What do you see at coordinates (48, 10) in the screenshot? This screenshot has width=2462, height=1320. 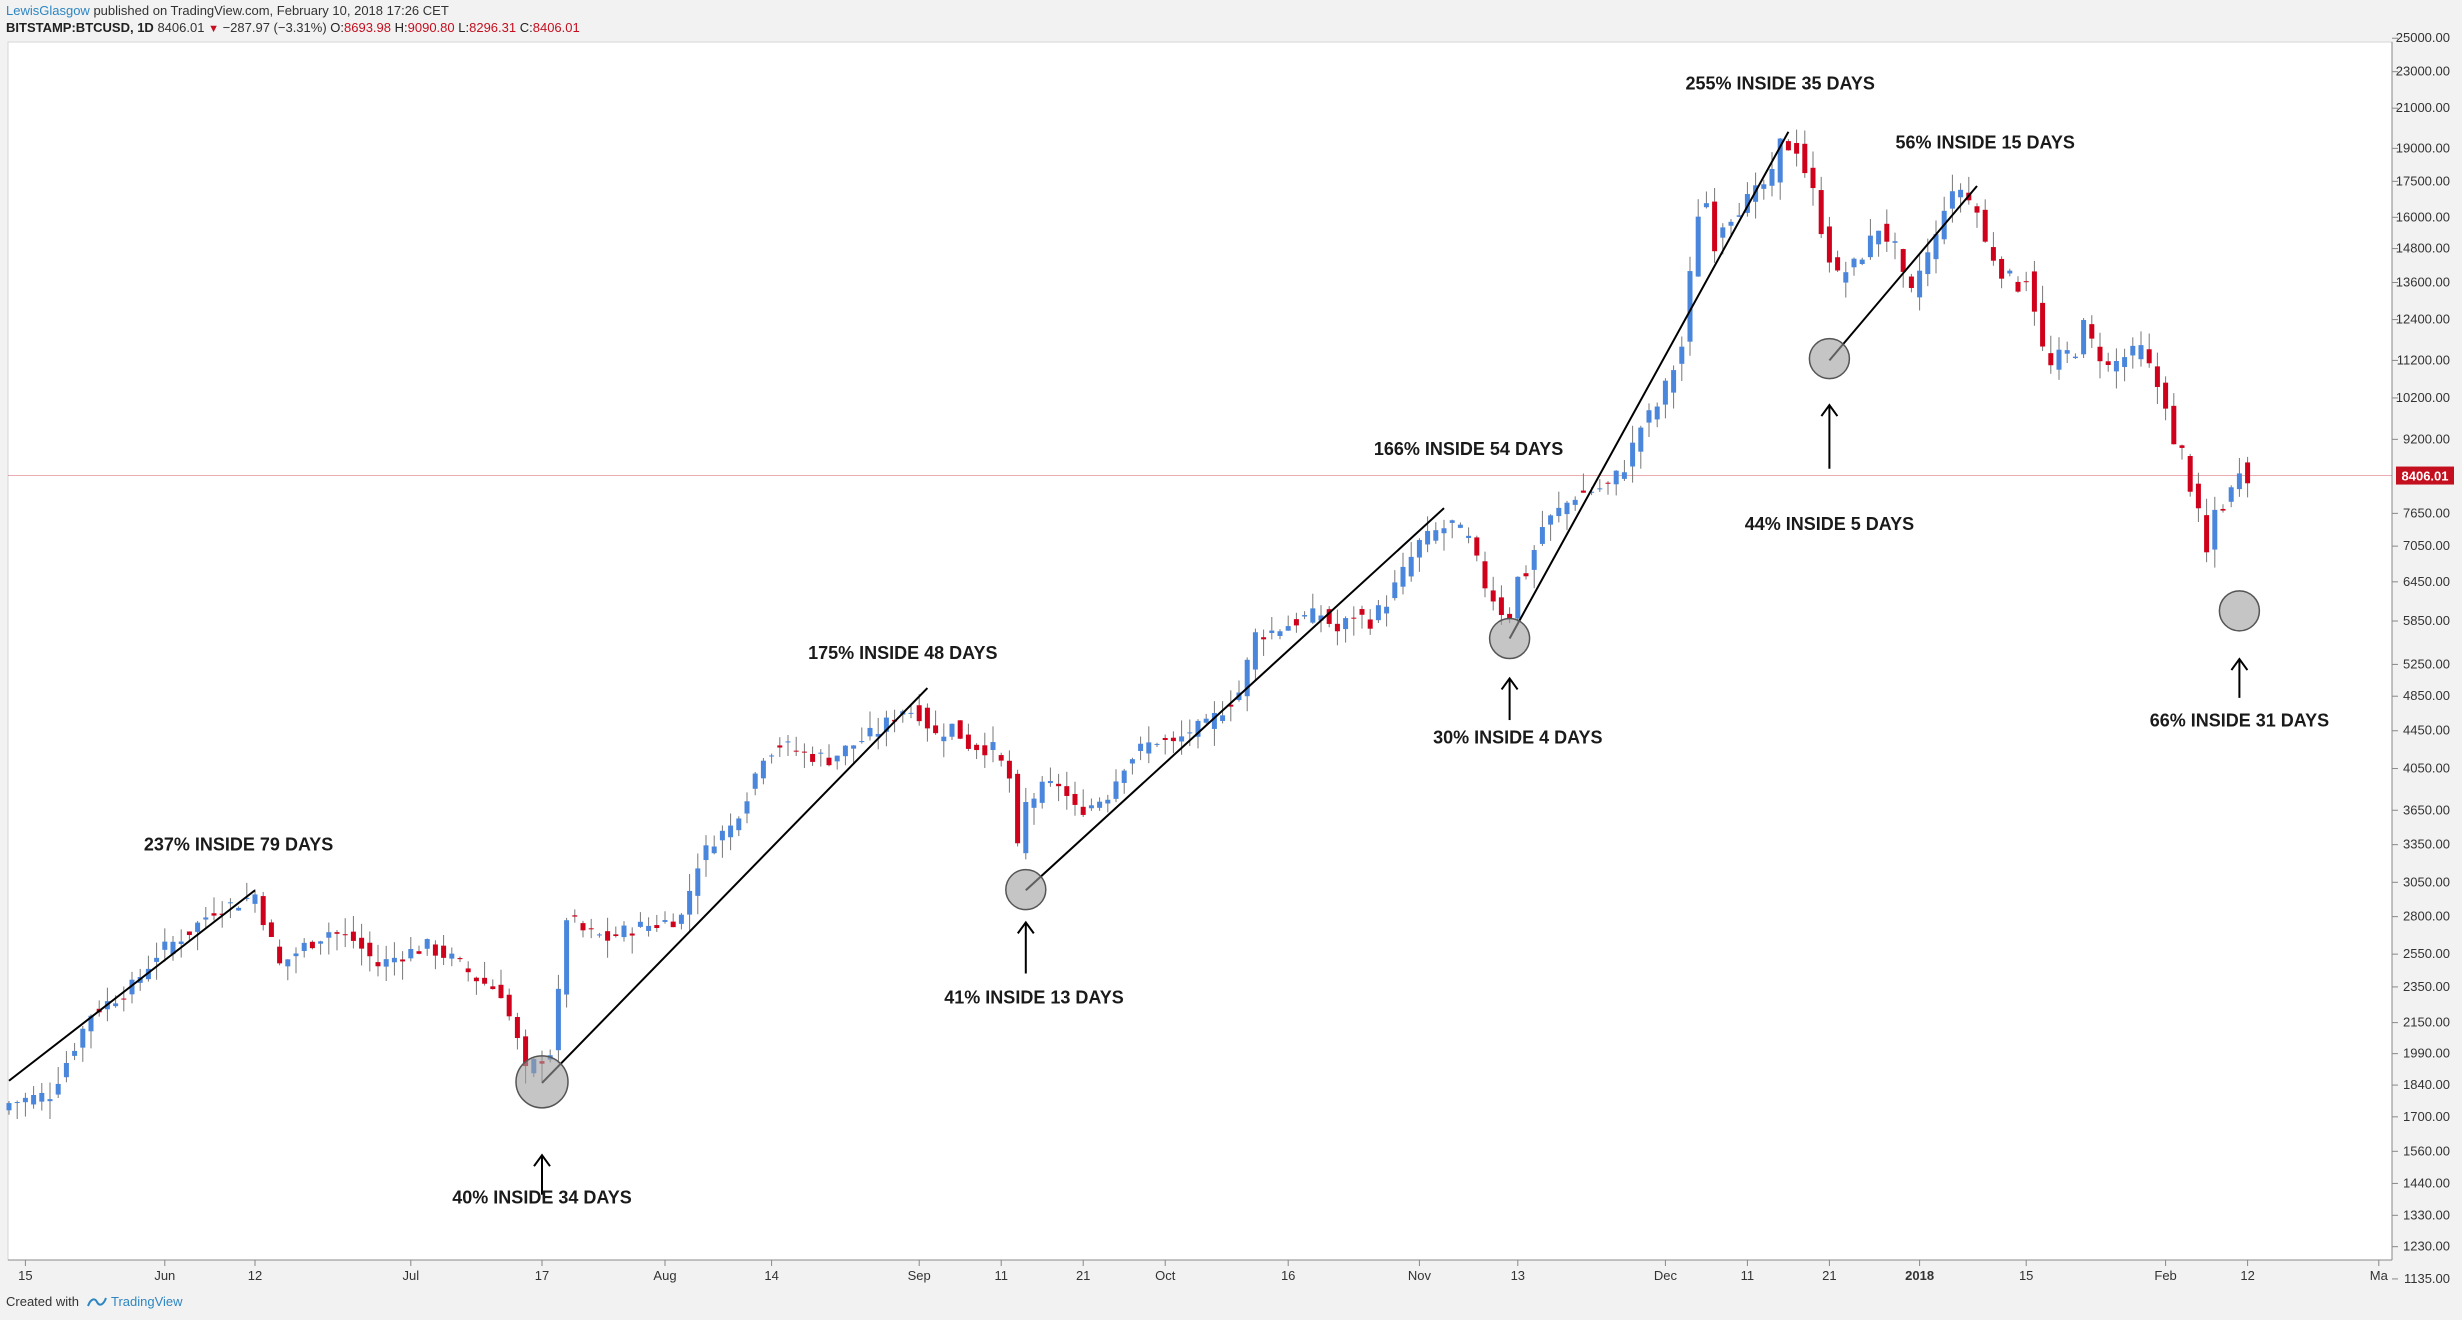 I see `author-link: LewisGlasgow` at bounding box center [48, 10].